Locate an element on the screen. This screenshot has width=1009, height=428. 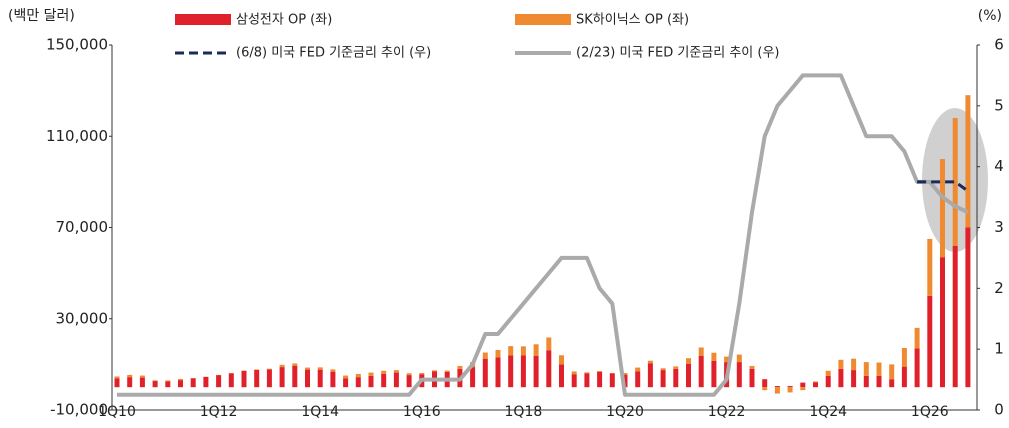
y-tick-label: 150,000 is located at coordinates (77, 45).